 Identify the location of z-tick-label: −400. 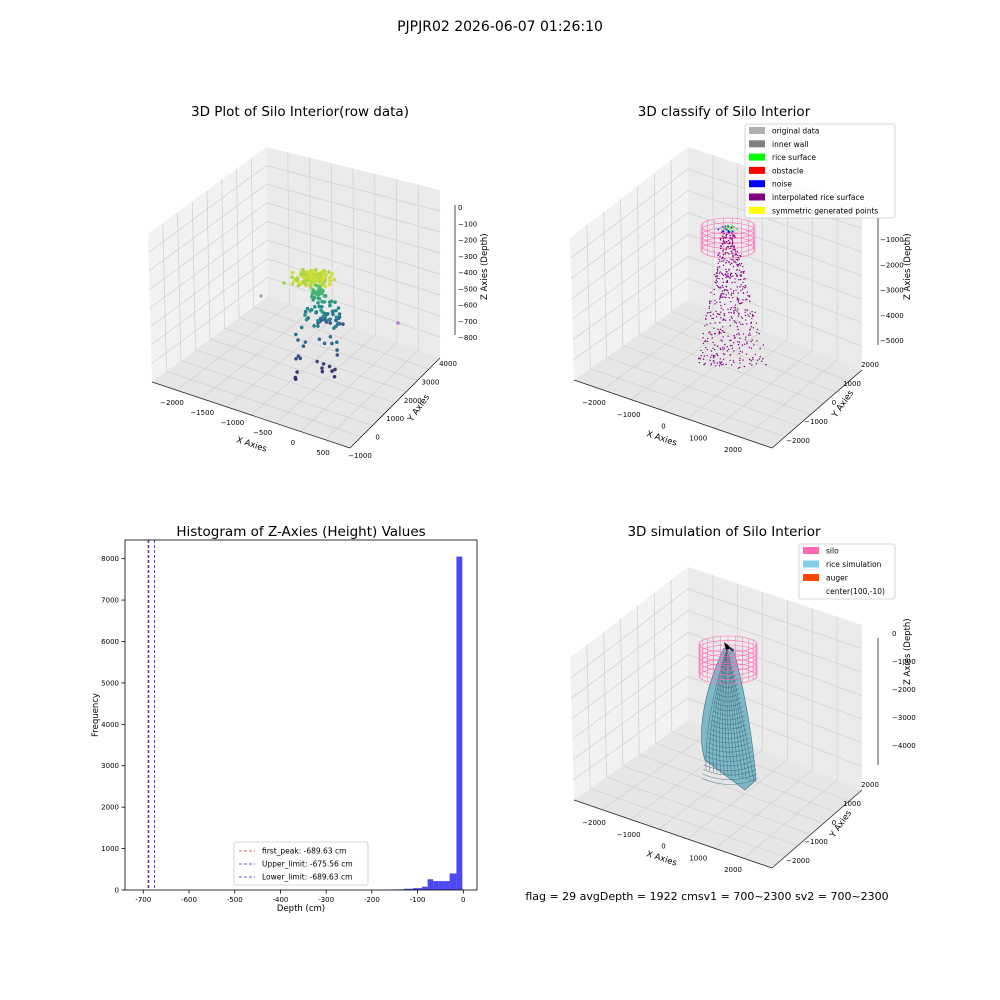
(467, 273).